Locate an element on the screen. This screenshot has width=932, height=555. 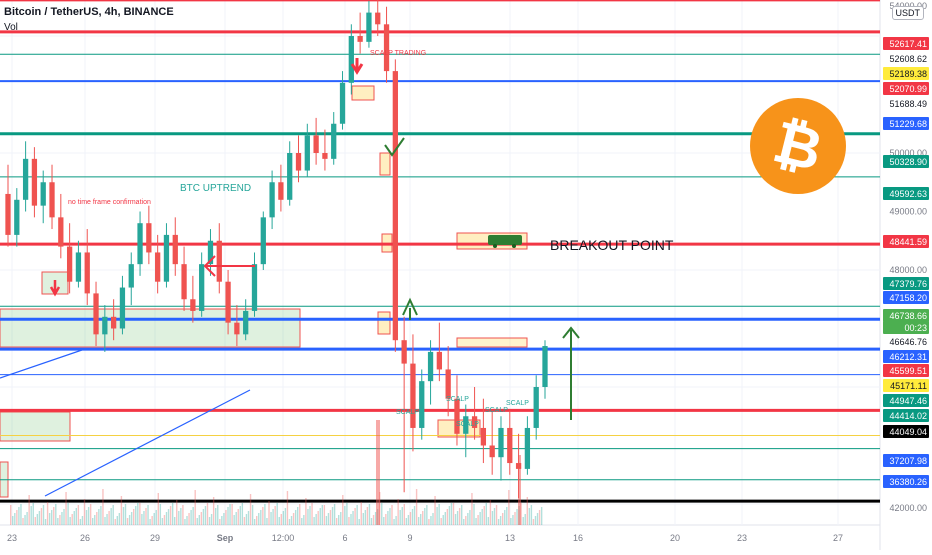
time-axis-tick: 26 is located at coordinates (85, 538).